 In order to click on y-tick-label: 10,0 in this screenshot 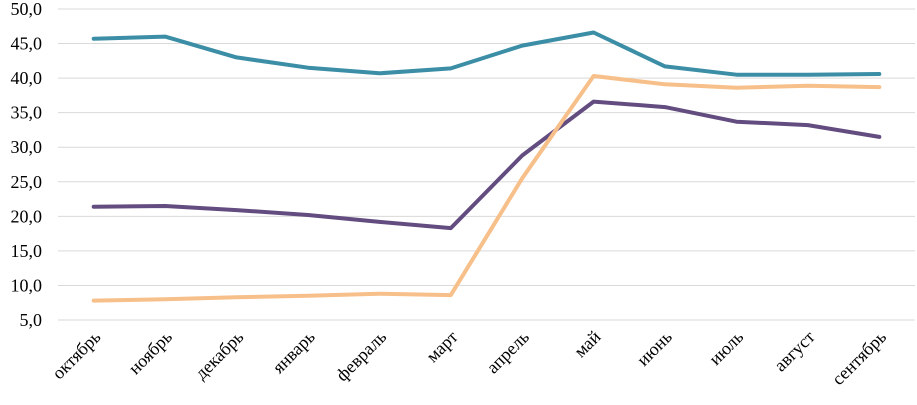, I will do `click(27, 285)`.